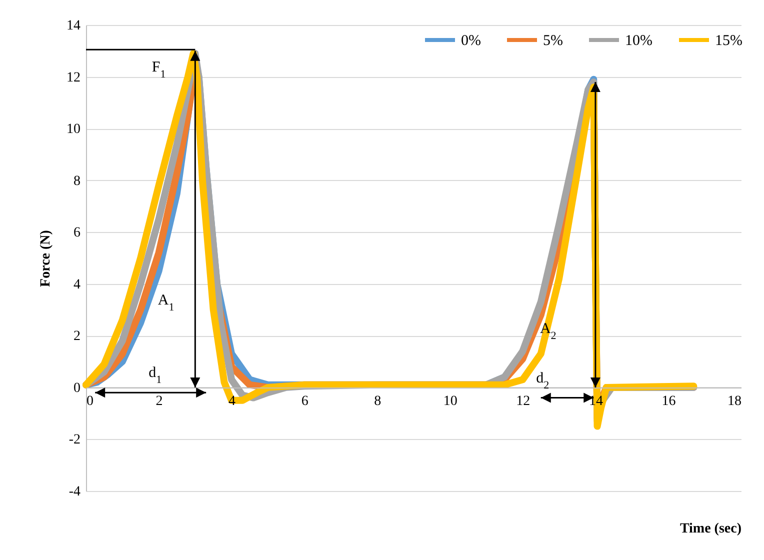  What do you see at coordinates (553, 41) in the screenshot?
I see `legend-label: 5%` at bounding box center [553, 41].